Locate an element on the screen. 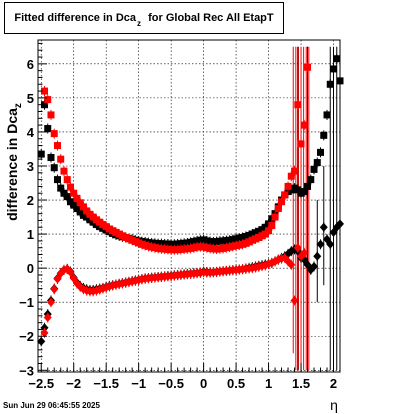  y-tick-label: −2 is located at coordinates (26, 336).